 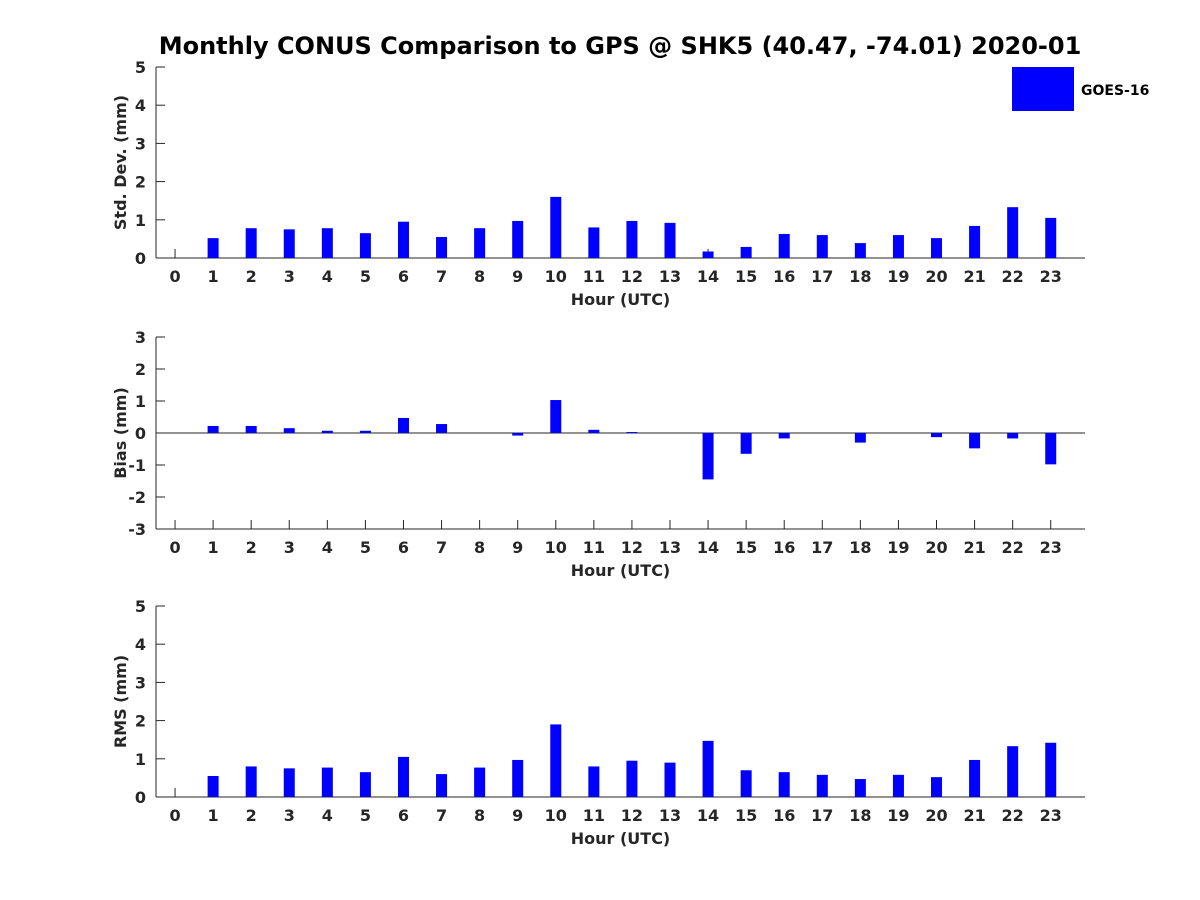 I want to click on y-tick-label: 0, so click(x=140, y=258).